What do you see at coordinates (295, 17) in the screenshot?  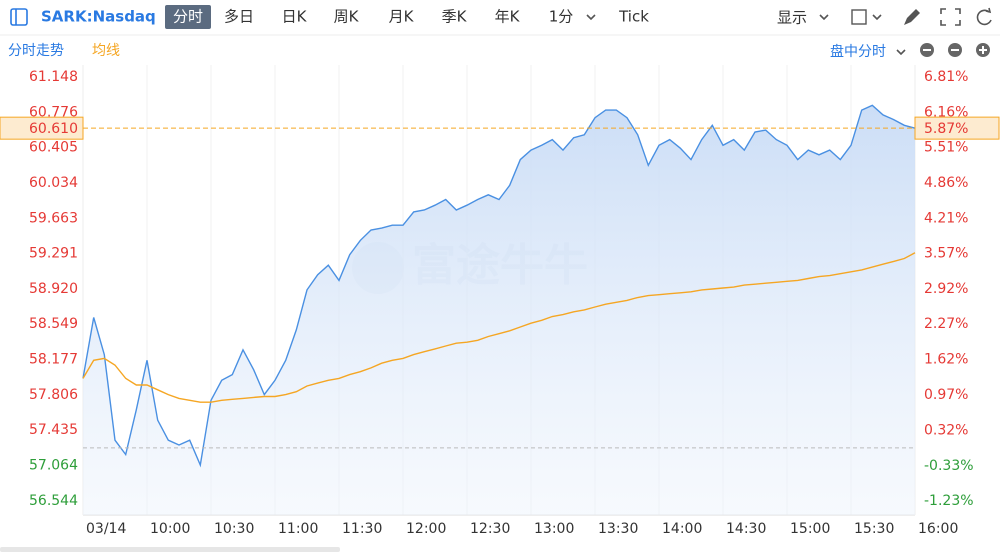 I see `tab: 日K` at bounding box center [295, 17].